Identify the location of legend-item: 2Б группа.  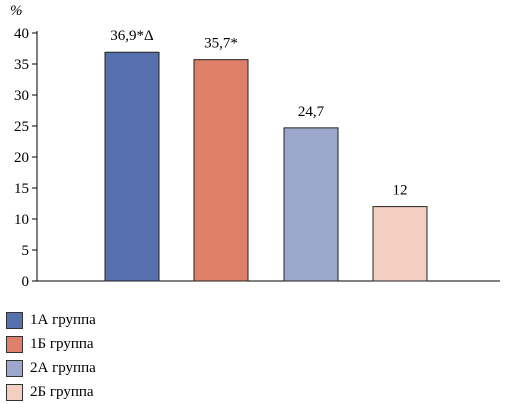
(51, 392).